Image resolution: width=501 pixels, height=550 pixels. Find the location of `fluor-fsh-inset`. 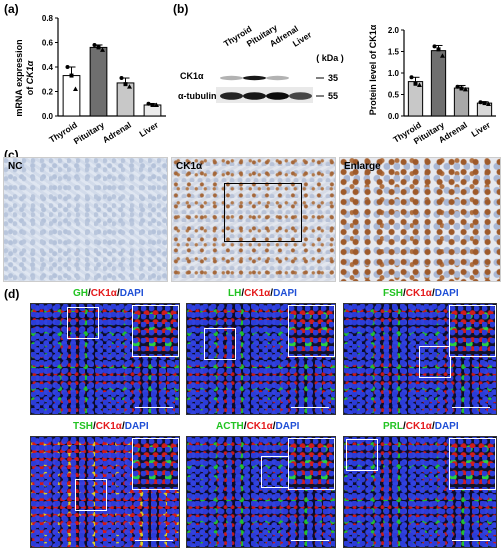

fluor-fsh-inset is located at coordinates (472, 331).